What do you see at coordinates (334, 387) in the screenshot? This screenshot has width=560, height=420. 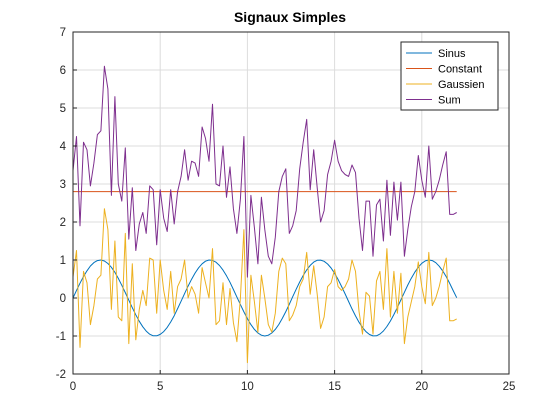 I see `x-tick-label: 15` at bounding box center [334, 387].